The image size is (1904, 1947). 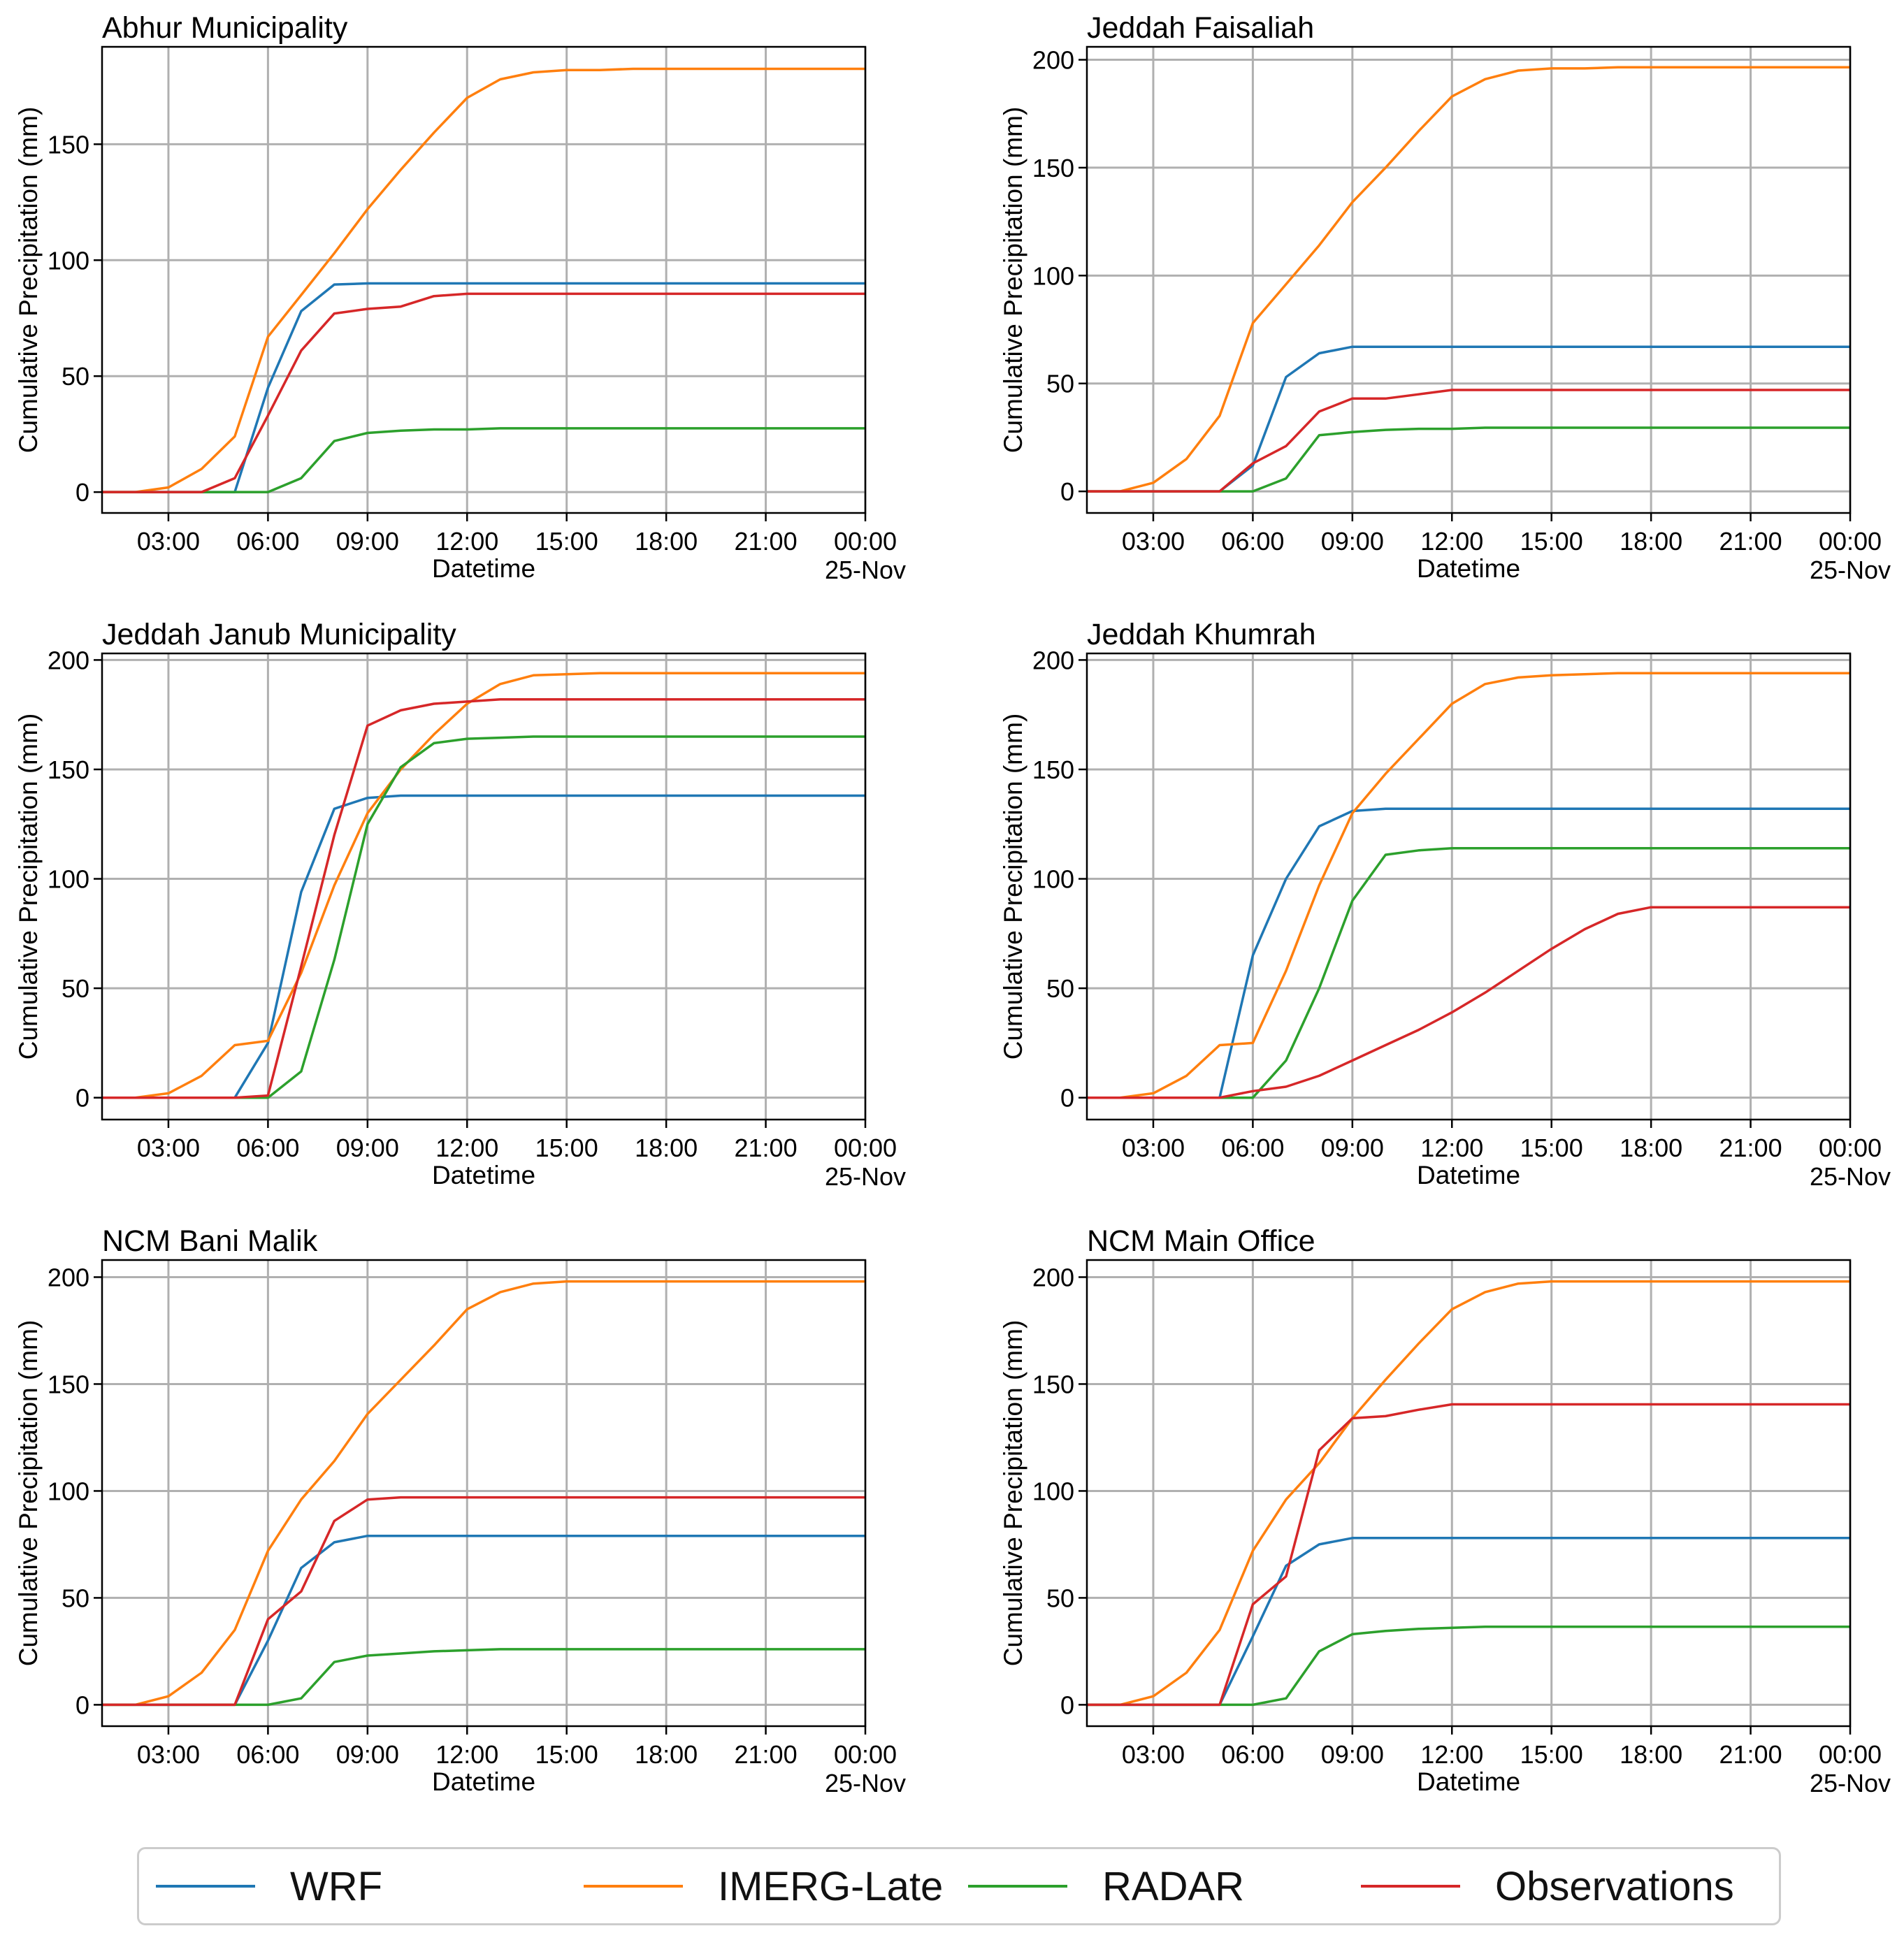 I want to click on chart-title: NCM Bani Malik, so click(x=210, y=1241).